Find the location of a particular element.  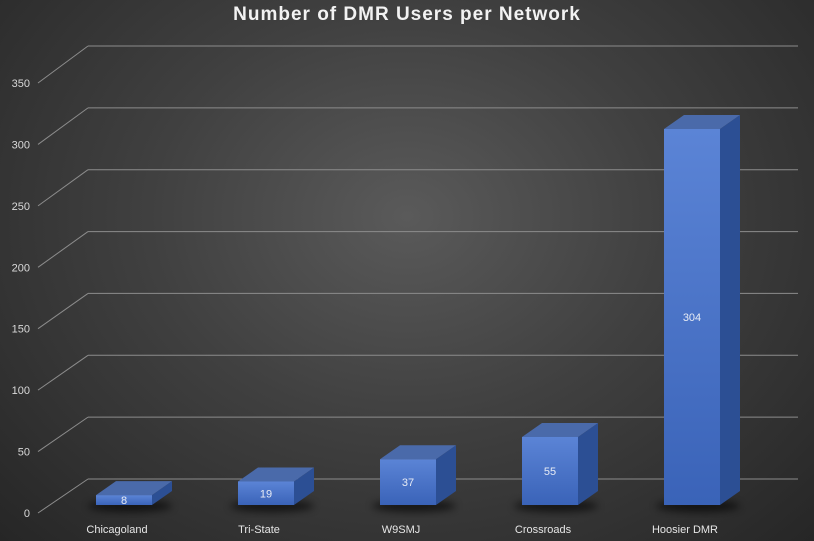

data-label: 37 is located at coordinates (408, 483).